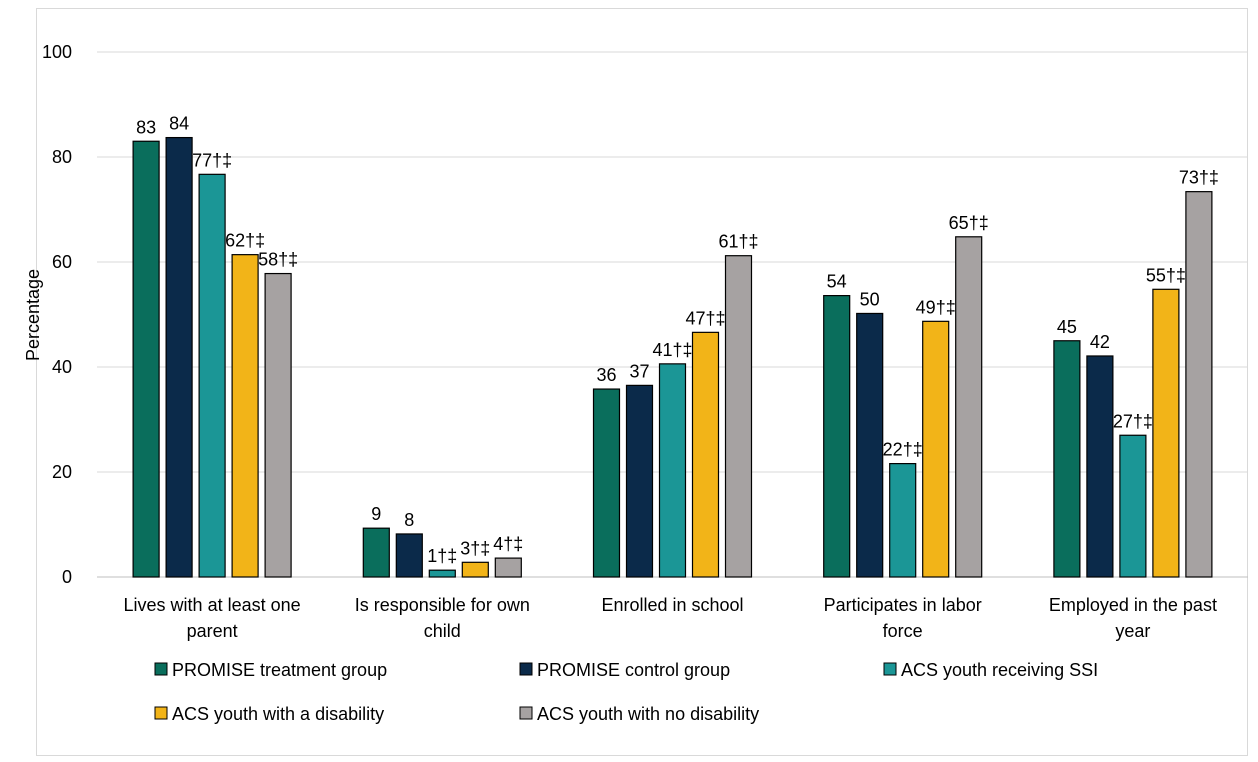 Image resolution: width=1258 pixels, height=762 pixels. What do you see at coordinates (442, 631) in the screenshot?
I see `category-label: child` at bounding box center [442, 631].